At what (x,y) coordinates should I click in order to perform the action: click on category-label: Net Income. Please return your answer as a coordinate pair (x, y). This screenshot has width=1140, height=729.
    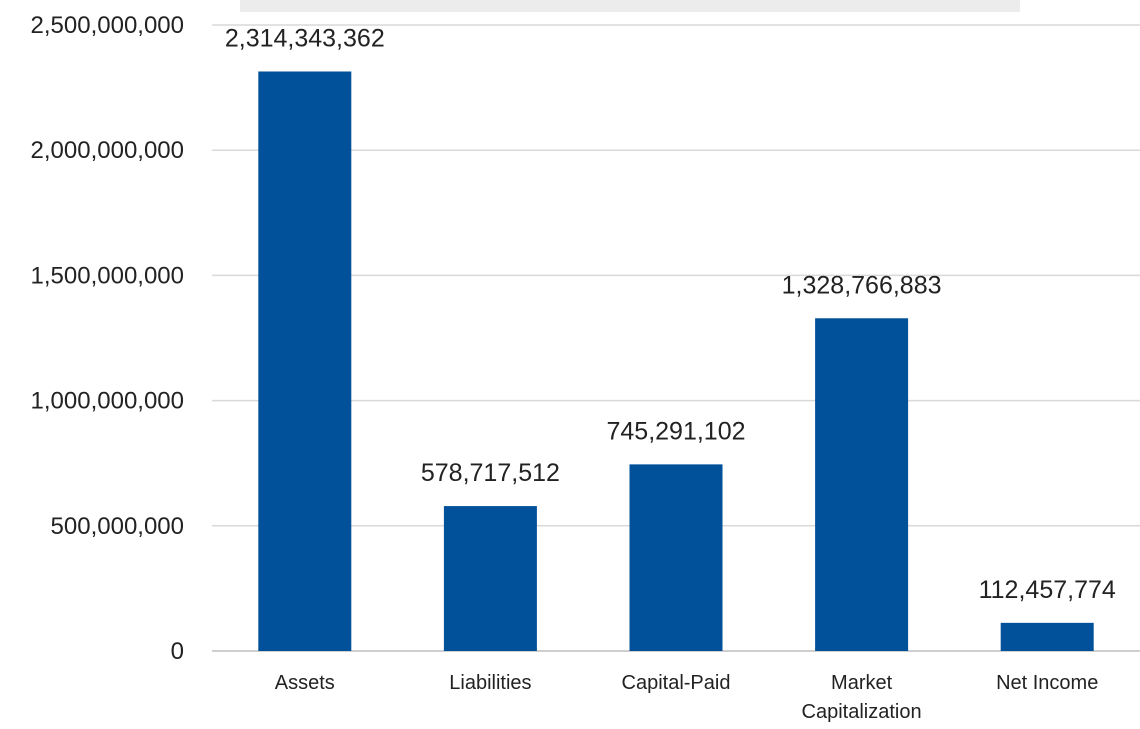
    Looking at the image, I should click on (1047, 683).